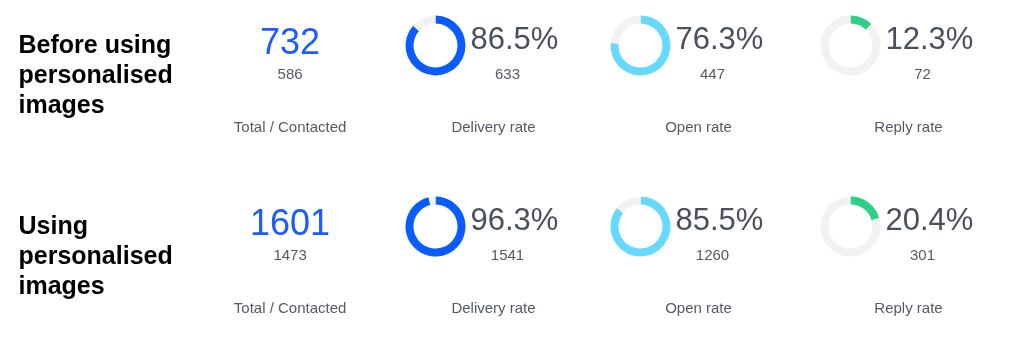 The width and height of the screenshot is (1024, 363). I want to click on text: 1541, so click(507, 254).